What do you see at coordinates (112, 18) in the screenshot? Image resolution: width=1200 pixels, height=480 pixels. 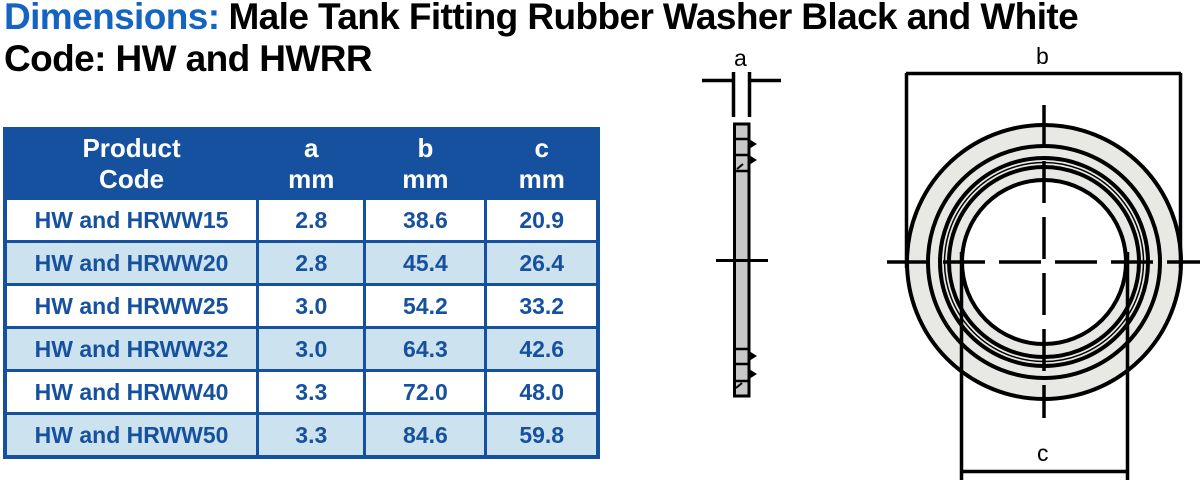 I see `title-dimensions-label: Dimensions:` at bounding box center [112, 18].